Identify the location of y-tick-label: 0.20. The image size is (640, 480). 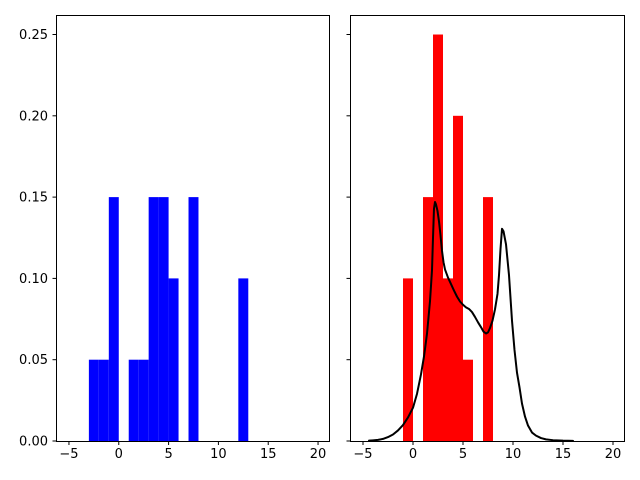
(33, 116).